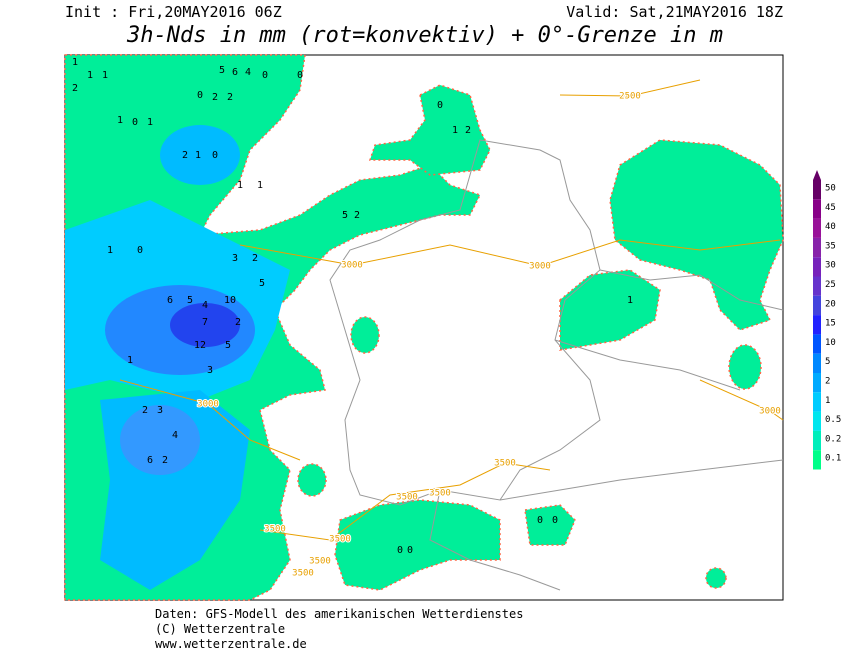  What do you see at coordinates (827, 362) in the screenshot?
I see `colorbar-label: 5` at bounding box center [827, 362].